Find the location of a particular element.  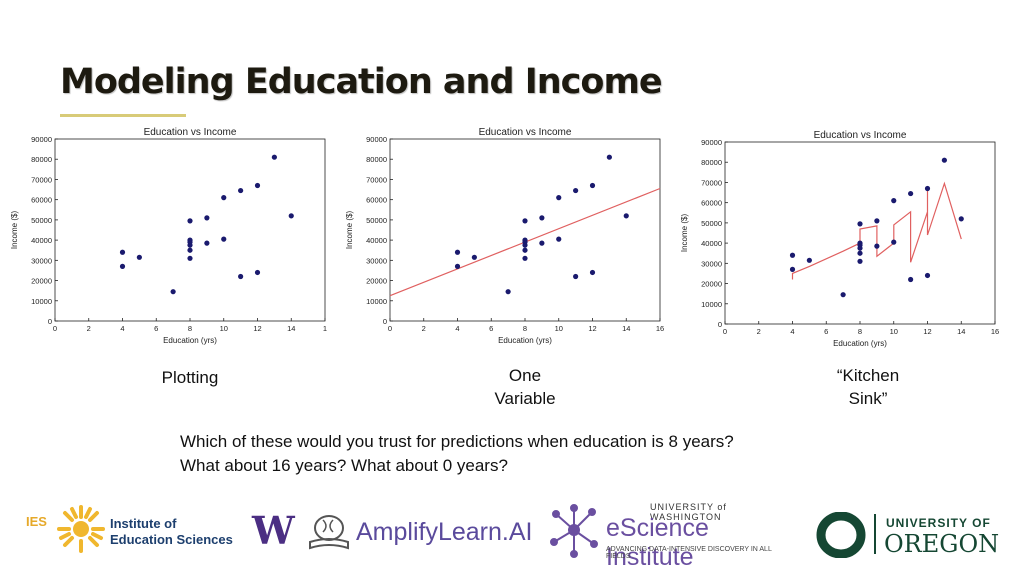

question-line-2: What about 16 years? What about 0 years? is located at coordinates (344, 465).